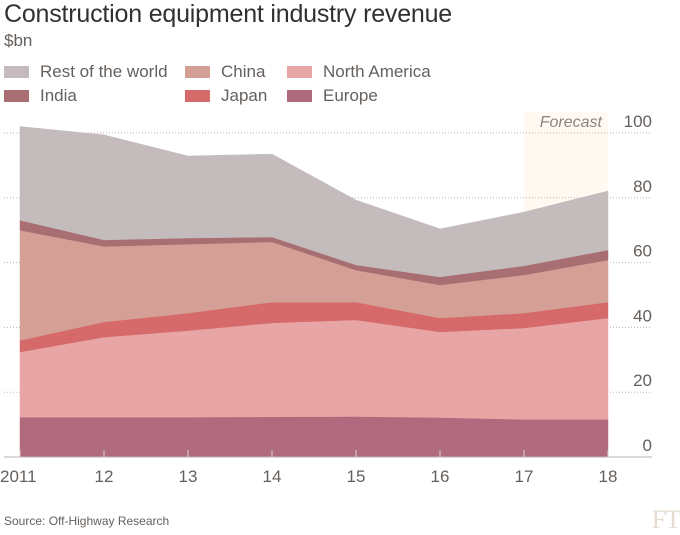 This screenshot has height=535, width=680. What do you see at coordinates (18, 40) in the screenshot?
I see `chart-subtitle: $bn` at bounding box center [18, 40].